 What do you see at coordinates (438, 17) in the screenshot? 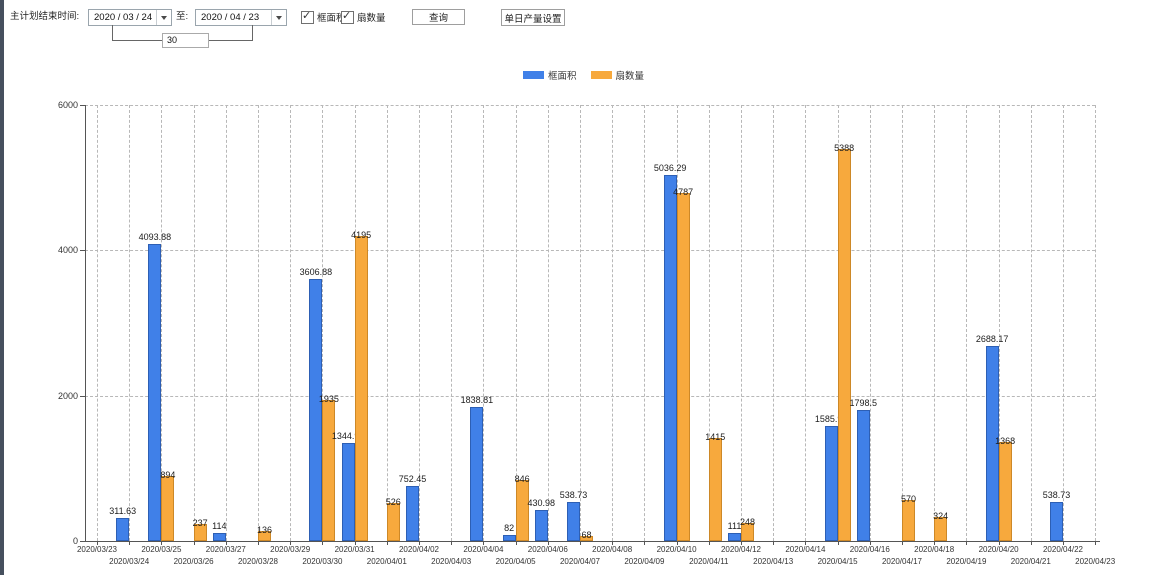
I see `query-button: 查询` at bounding box center [438, 17].